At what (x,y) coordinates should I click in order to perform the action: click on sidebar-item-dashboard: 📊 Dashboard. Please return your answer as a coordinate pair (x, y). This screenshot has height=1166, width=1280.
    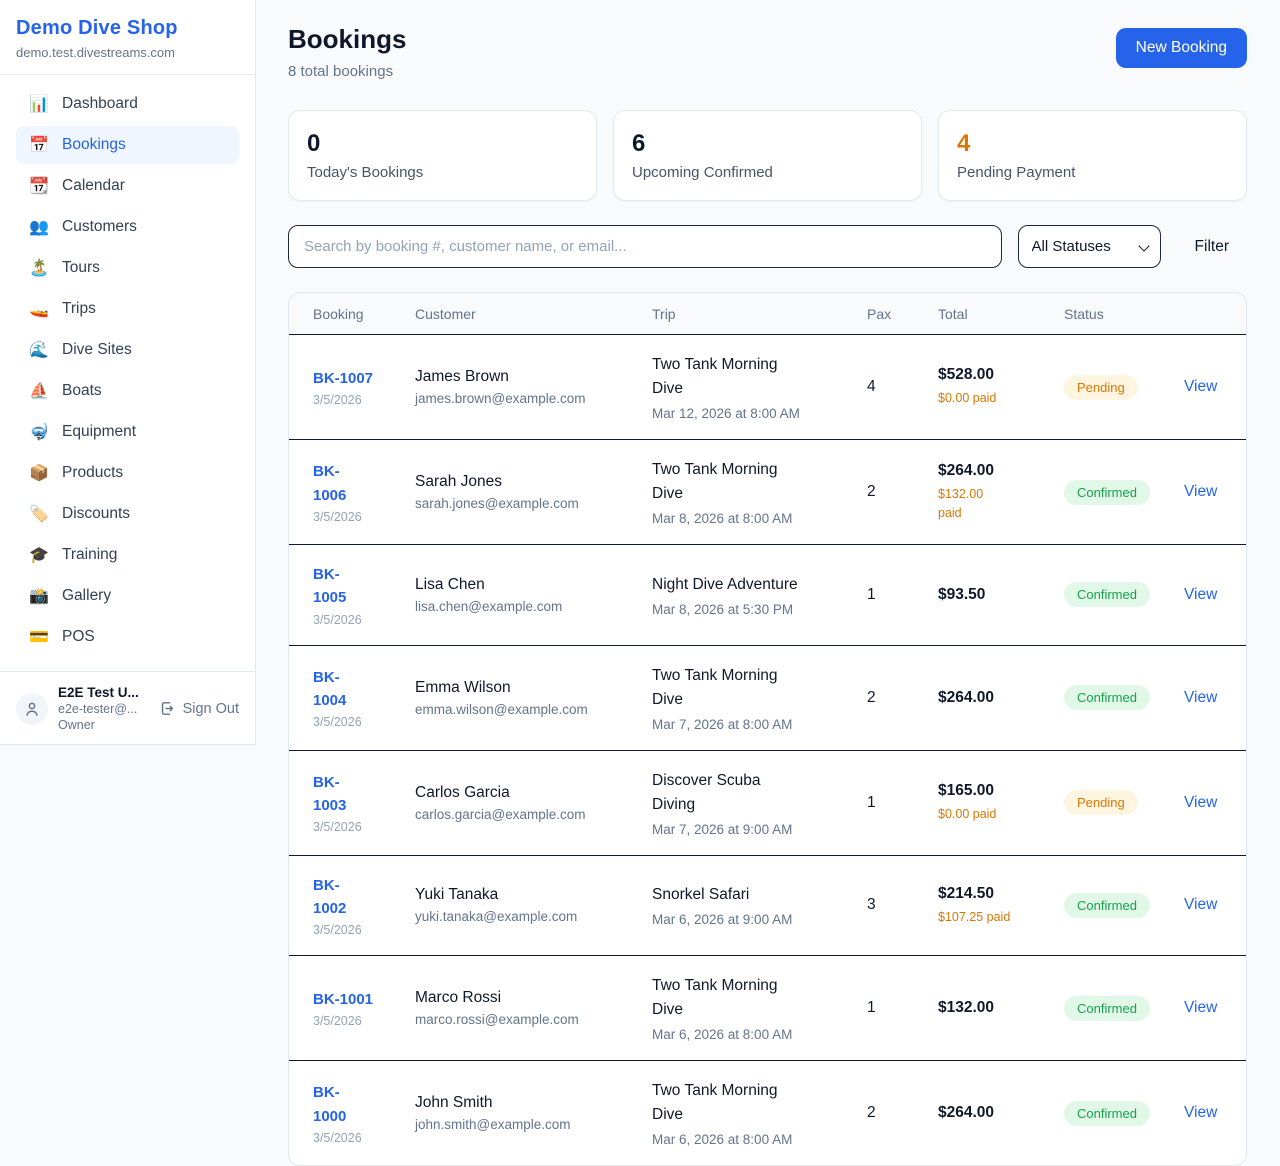
    Looking at the image, I should click on (127, 104).